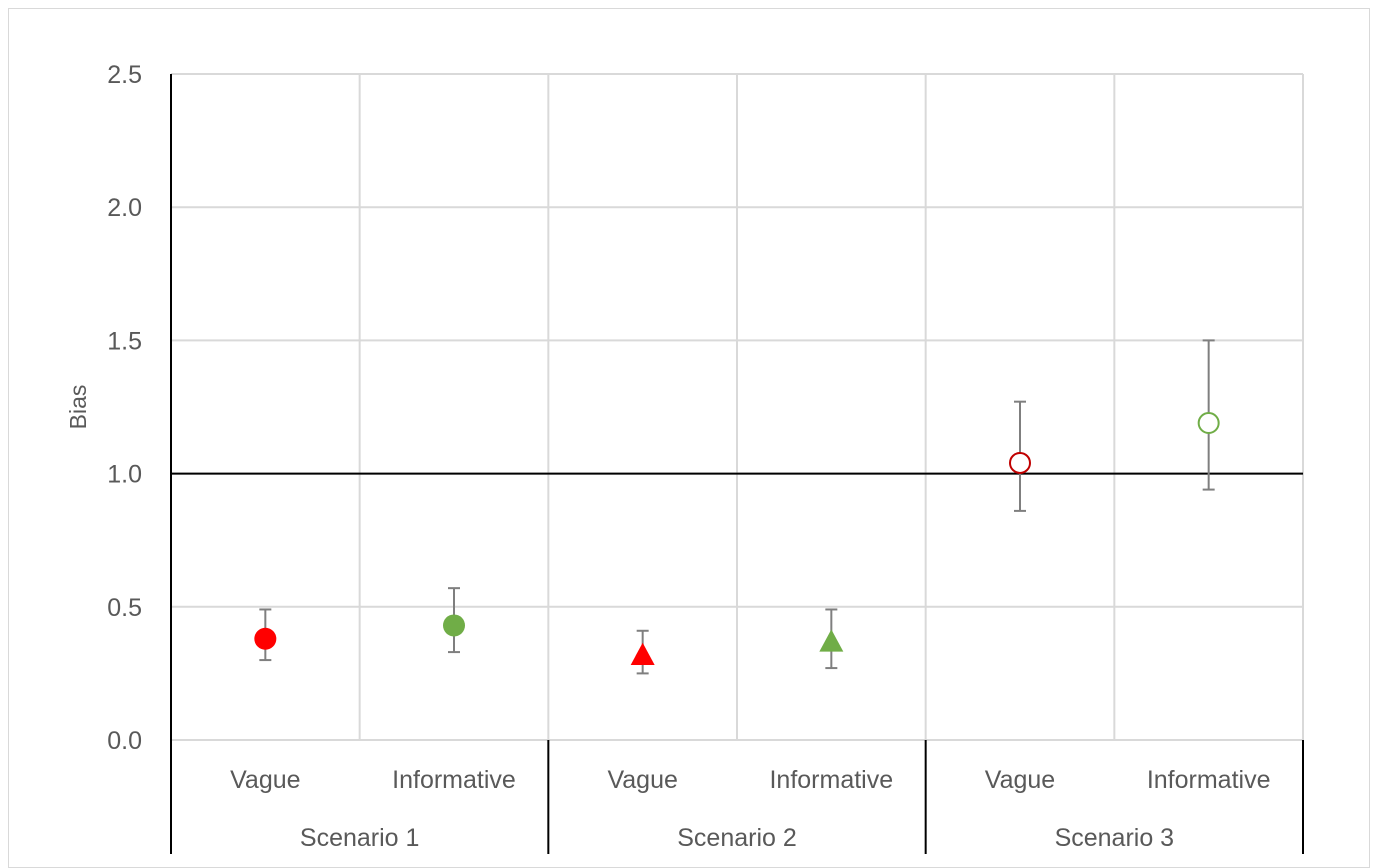 This screenshot has width=1374, height=868. I want to click on y-axis-title: Bias, so click(78, 407).